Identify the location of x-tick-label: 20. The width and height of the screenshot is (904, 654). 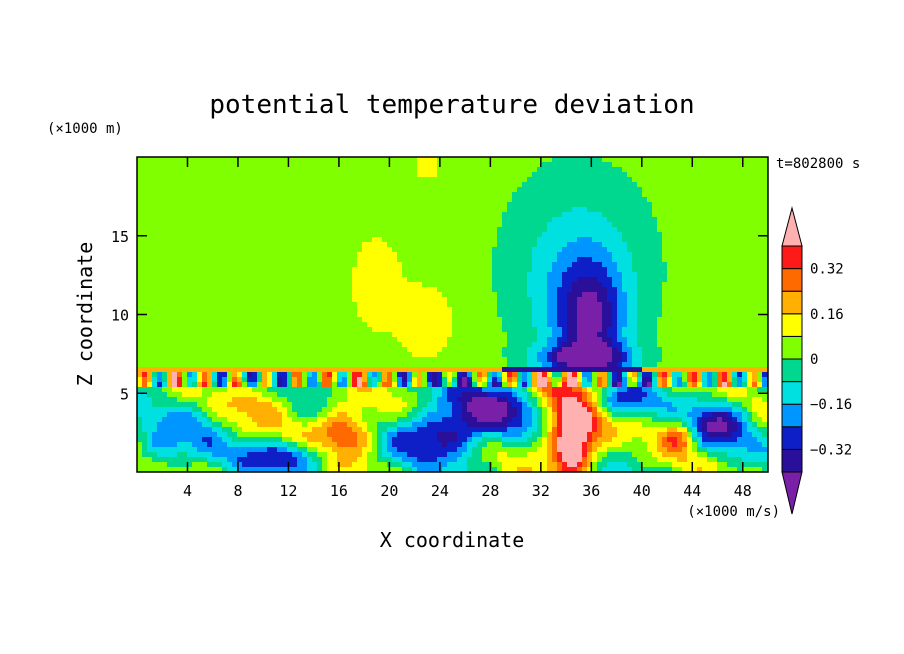
(389, 491).